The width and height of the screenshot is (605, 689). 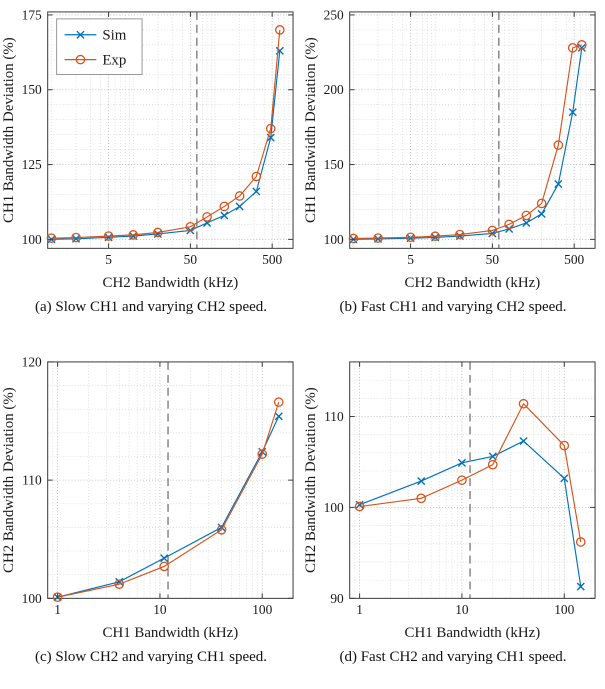 What do you see at coordinates (32, 164) in the screenshot?
I see `y-tick-label: 125` at bounding box center [32, 164].